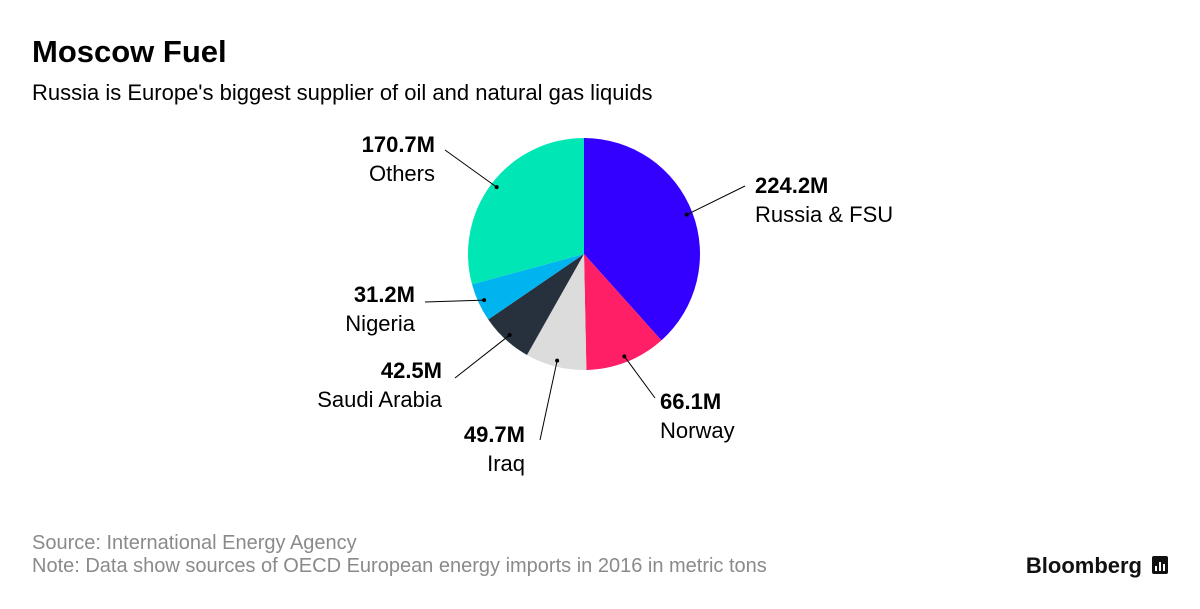 Image resolution: width=1200 pixels, height=609 pixels. Describe the element at coordinates (506, 463) in the screenshot. I see `slice-label: Iraq` at that location.